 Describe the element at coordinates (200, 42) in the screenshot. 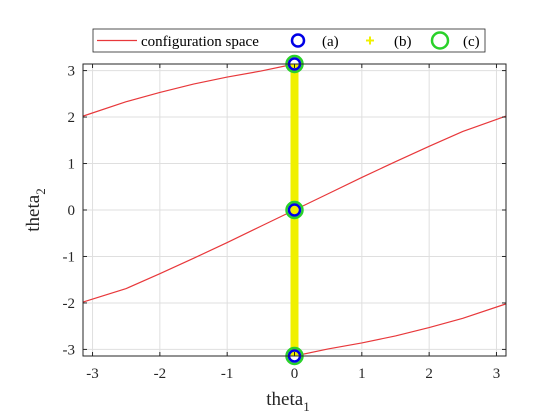

I see `legend-label-configuration-space: configuration space` at that location.